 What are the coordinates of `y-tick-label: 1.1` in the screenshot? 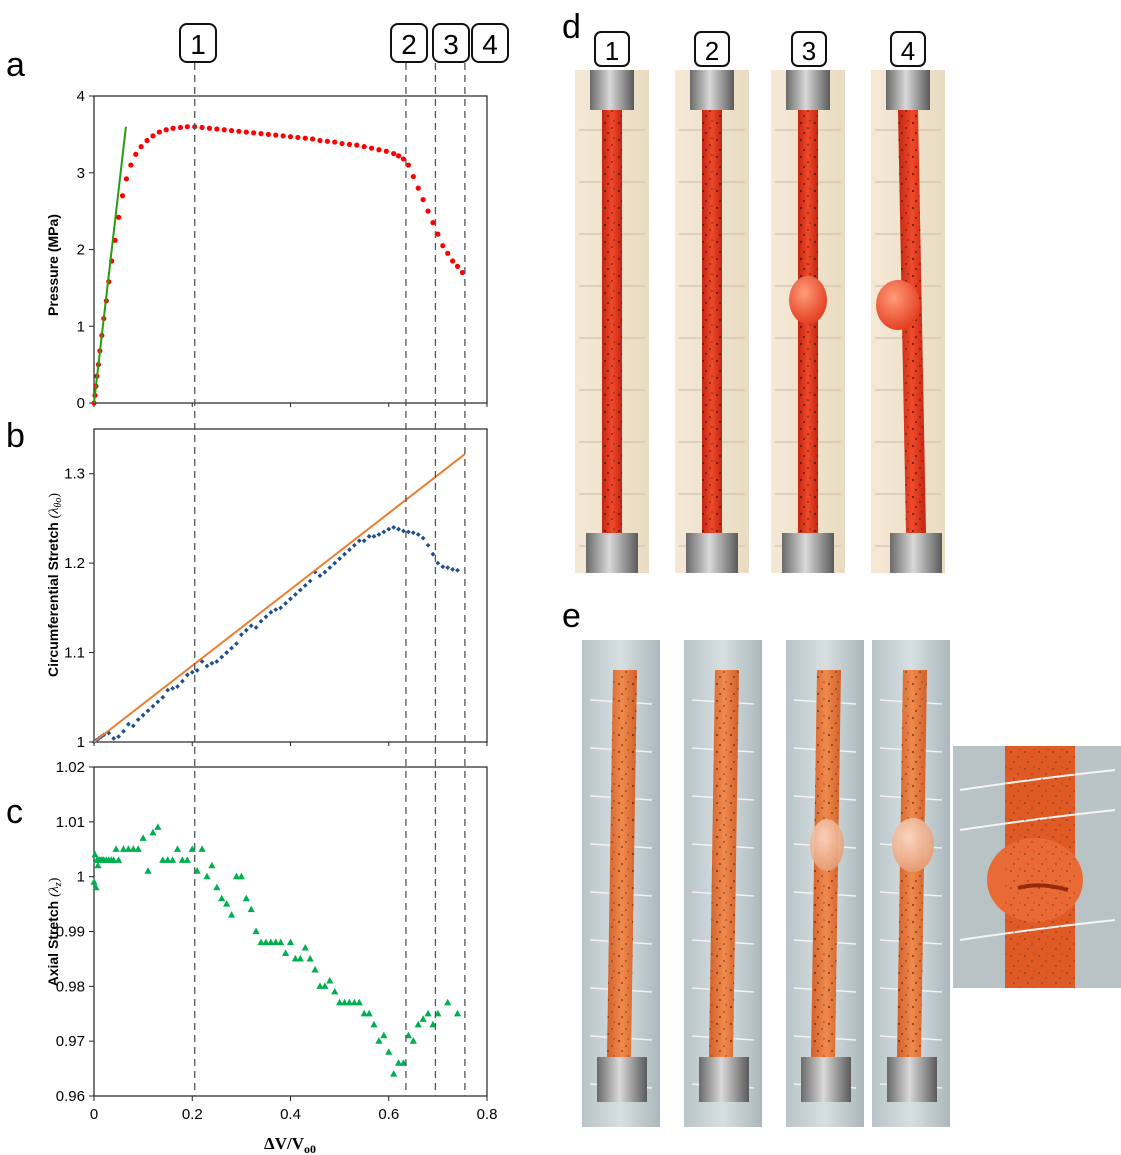 It's located at (74, 653).